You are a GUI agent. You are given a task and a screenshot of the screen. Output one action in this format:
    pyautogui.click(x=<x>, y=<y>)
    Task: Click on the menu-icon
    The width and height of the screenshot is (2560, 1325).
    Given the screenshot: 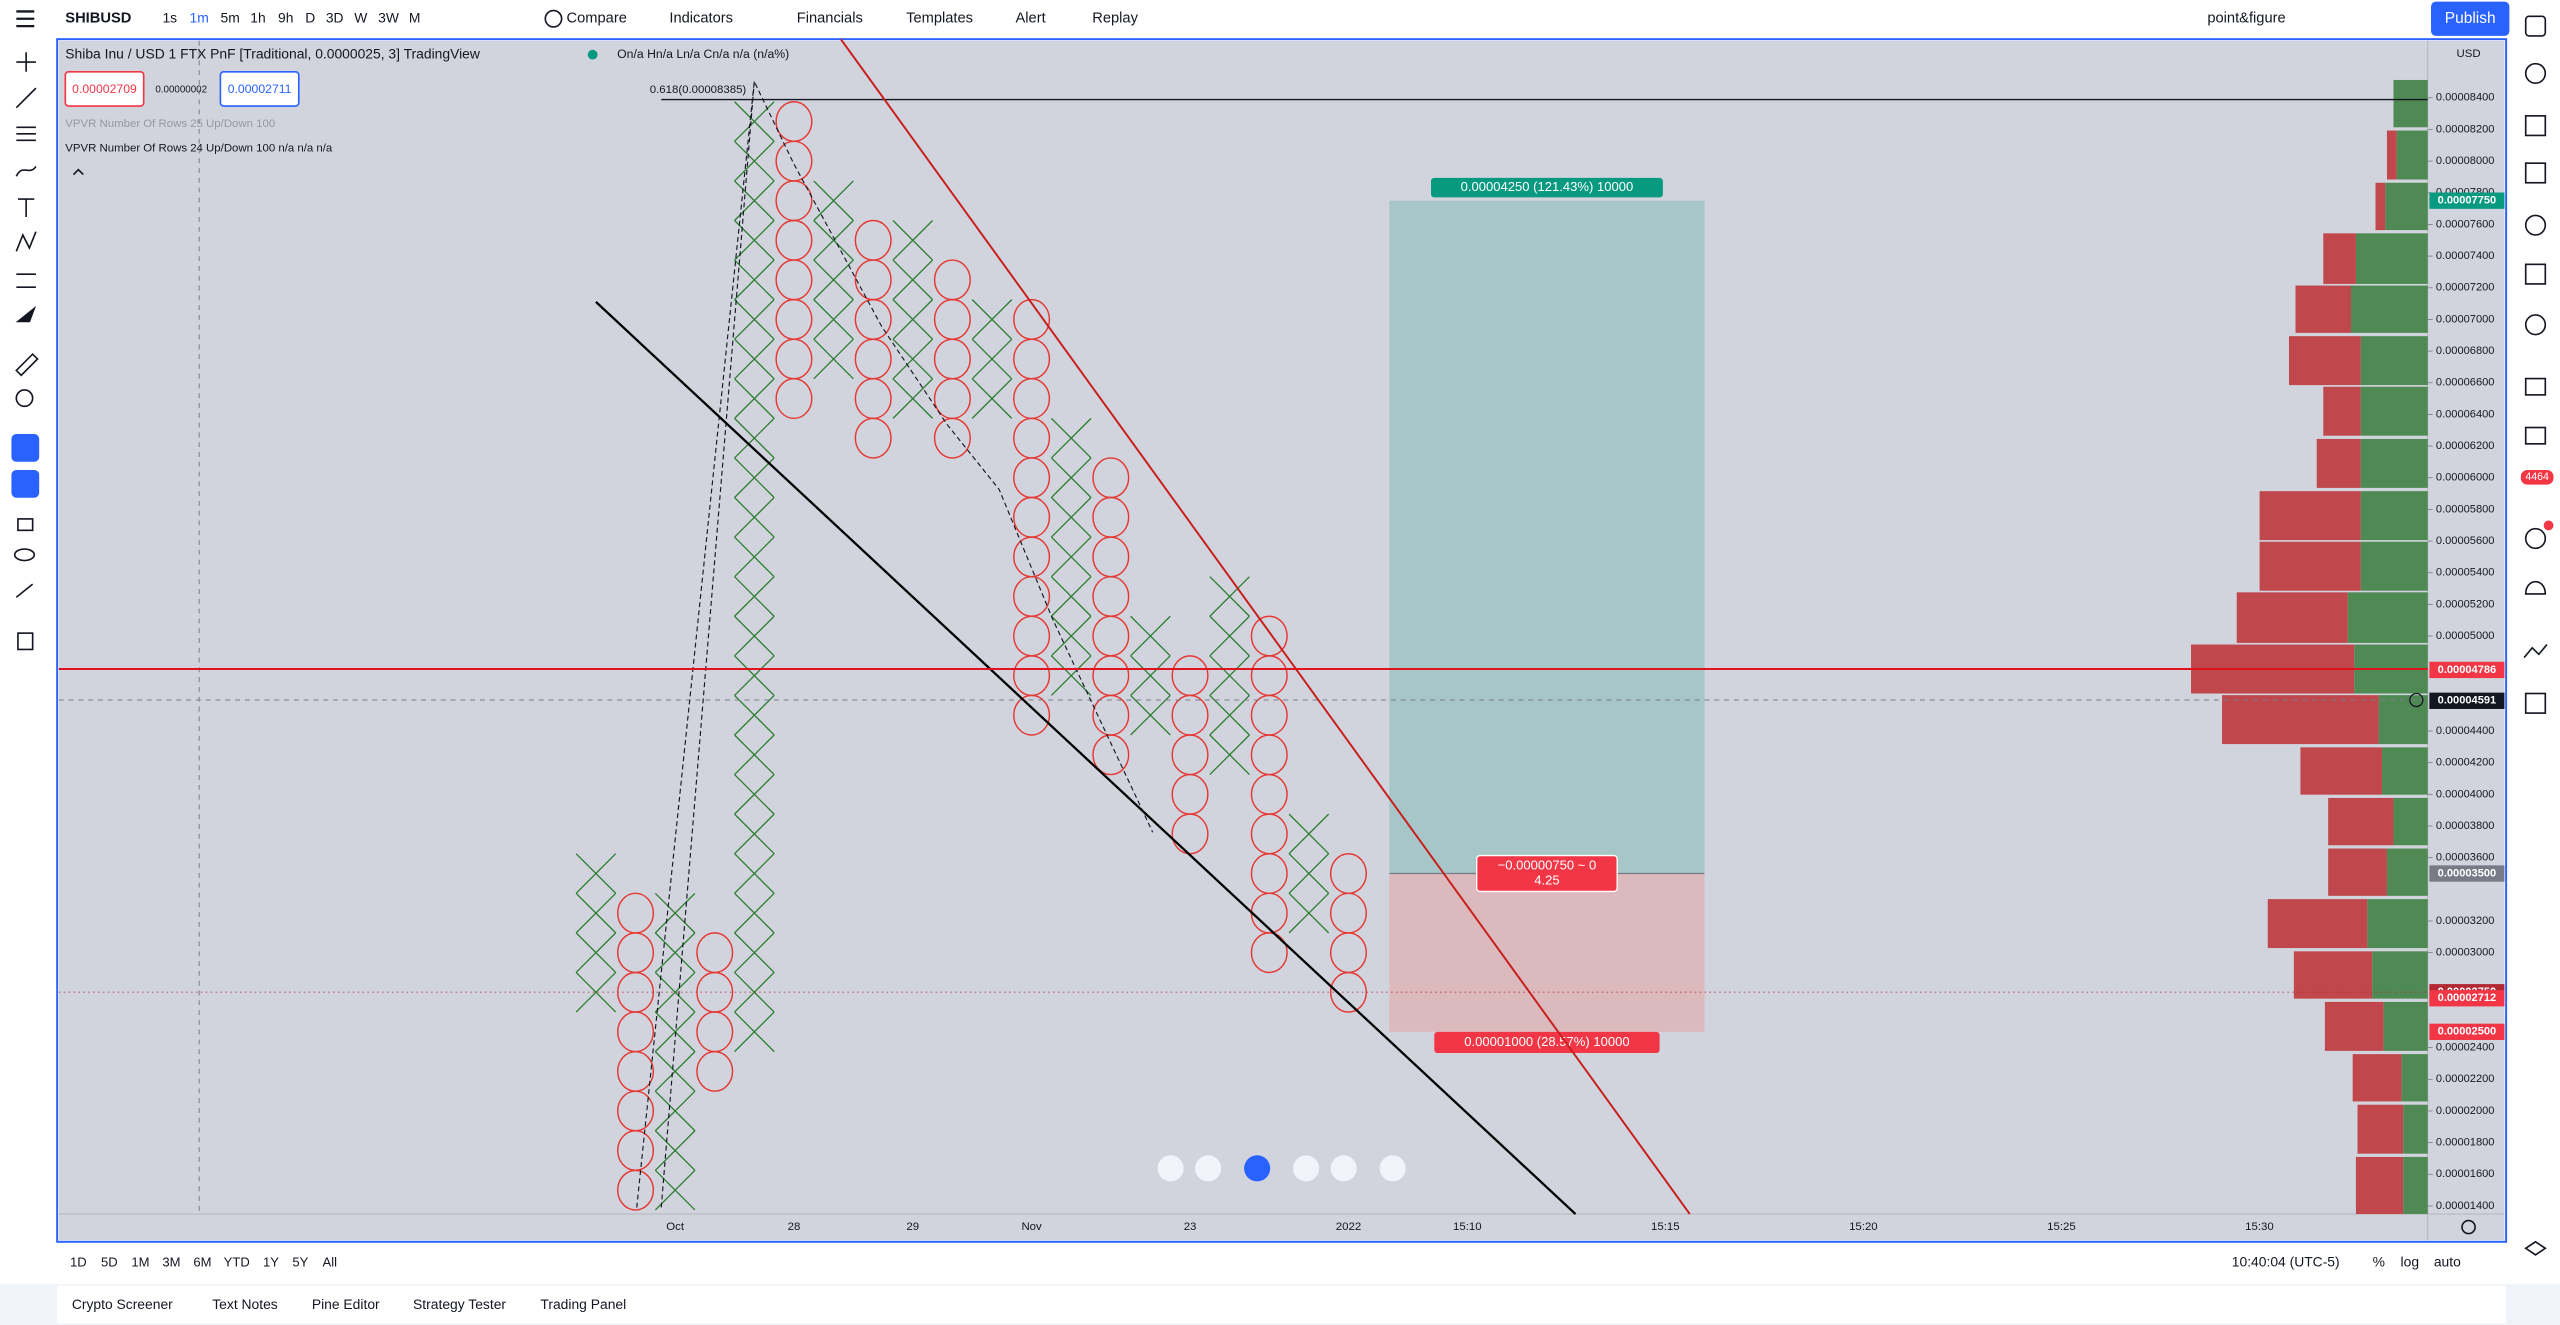 What is the action you would take?
    pyautogui.click(x=25, y=19)
    